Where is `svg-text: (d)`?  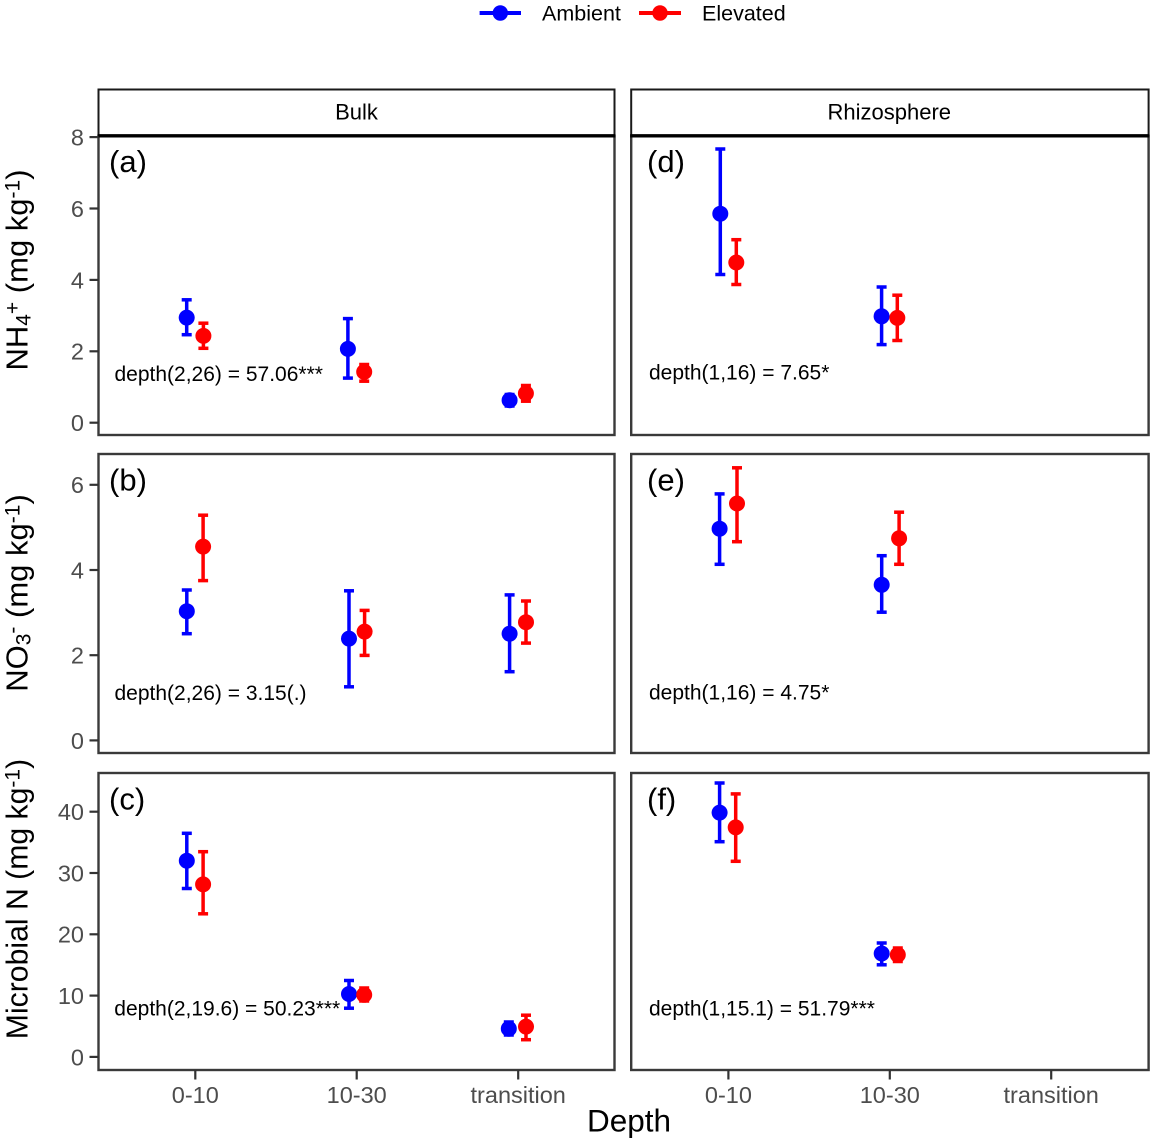 svg-text: (d) is located at coordinates (666, 161).